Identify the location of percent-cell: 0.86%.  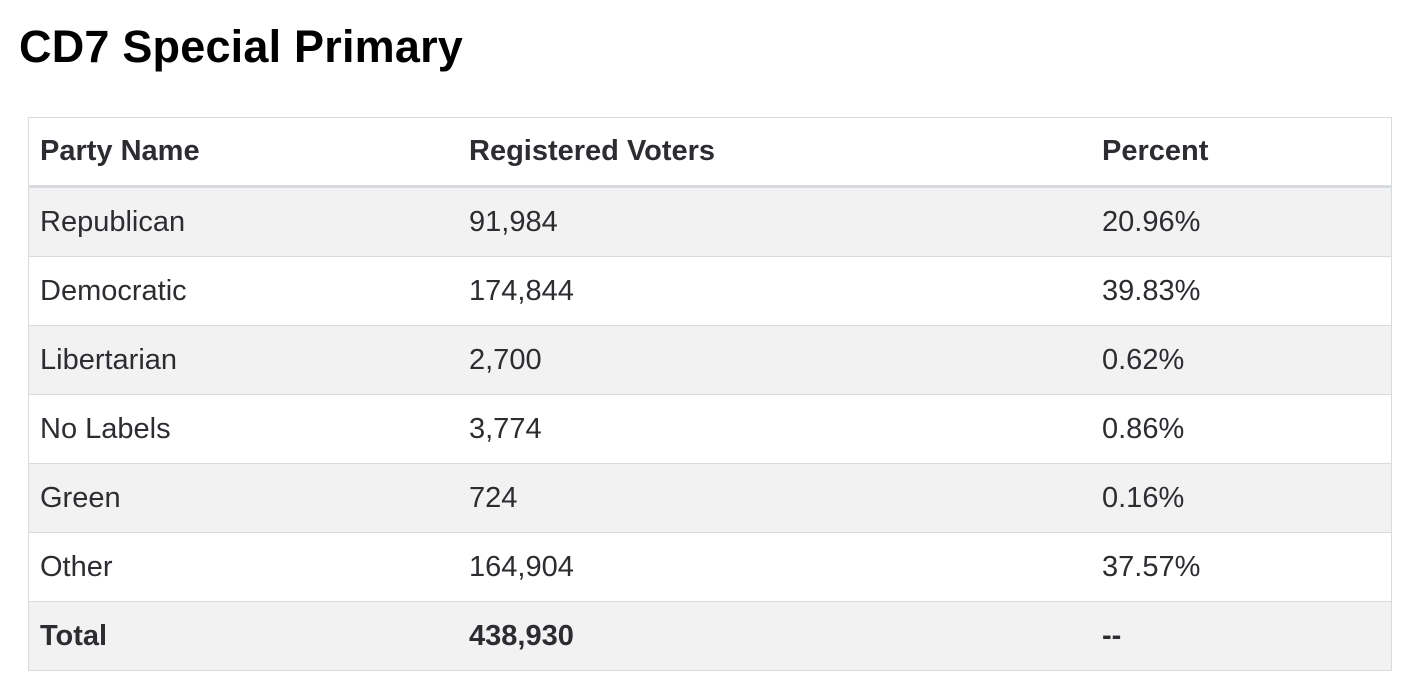
(1241, 429).